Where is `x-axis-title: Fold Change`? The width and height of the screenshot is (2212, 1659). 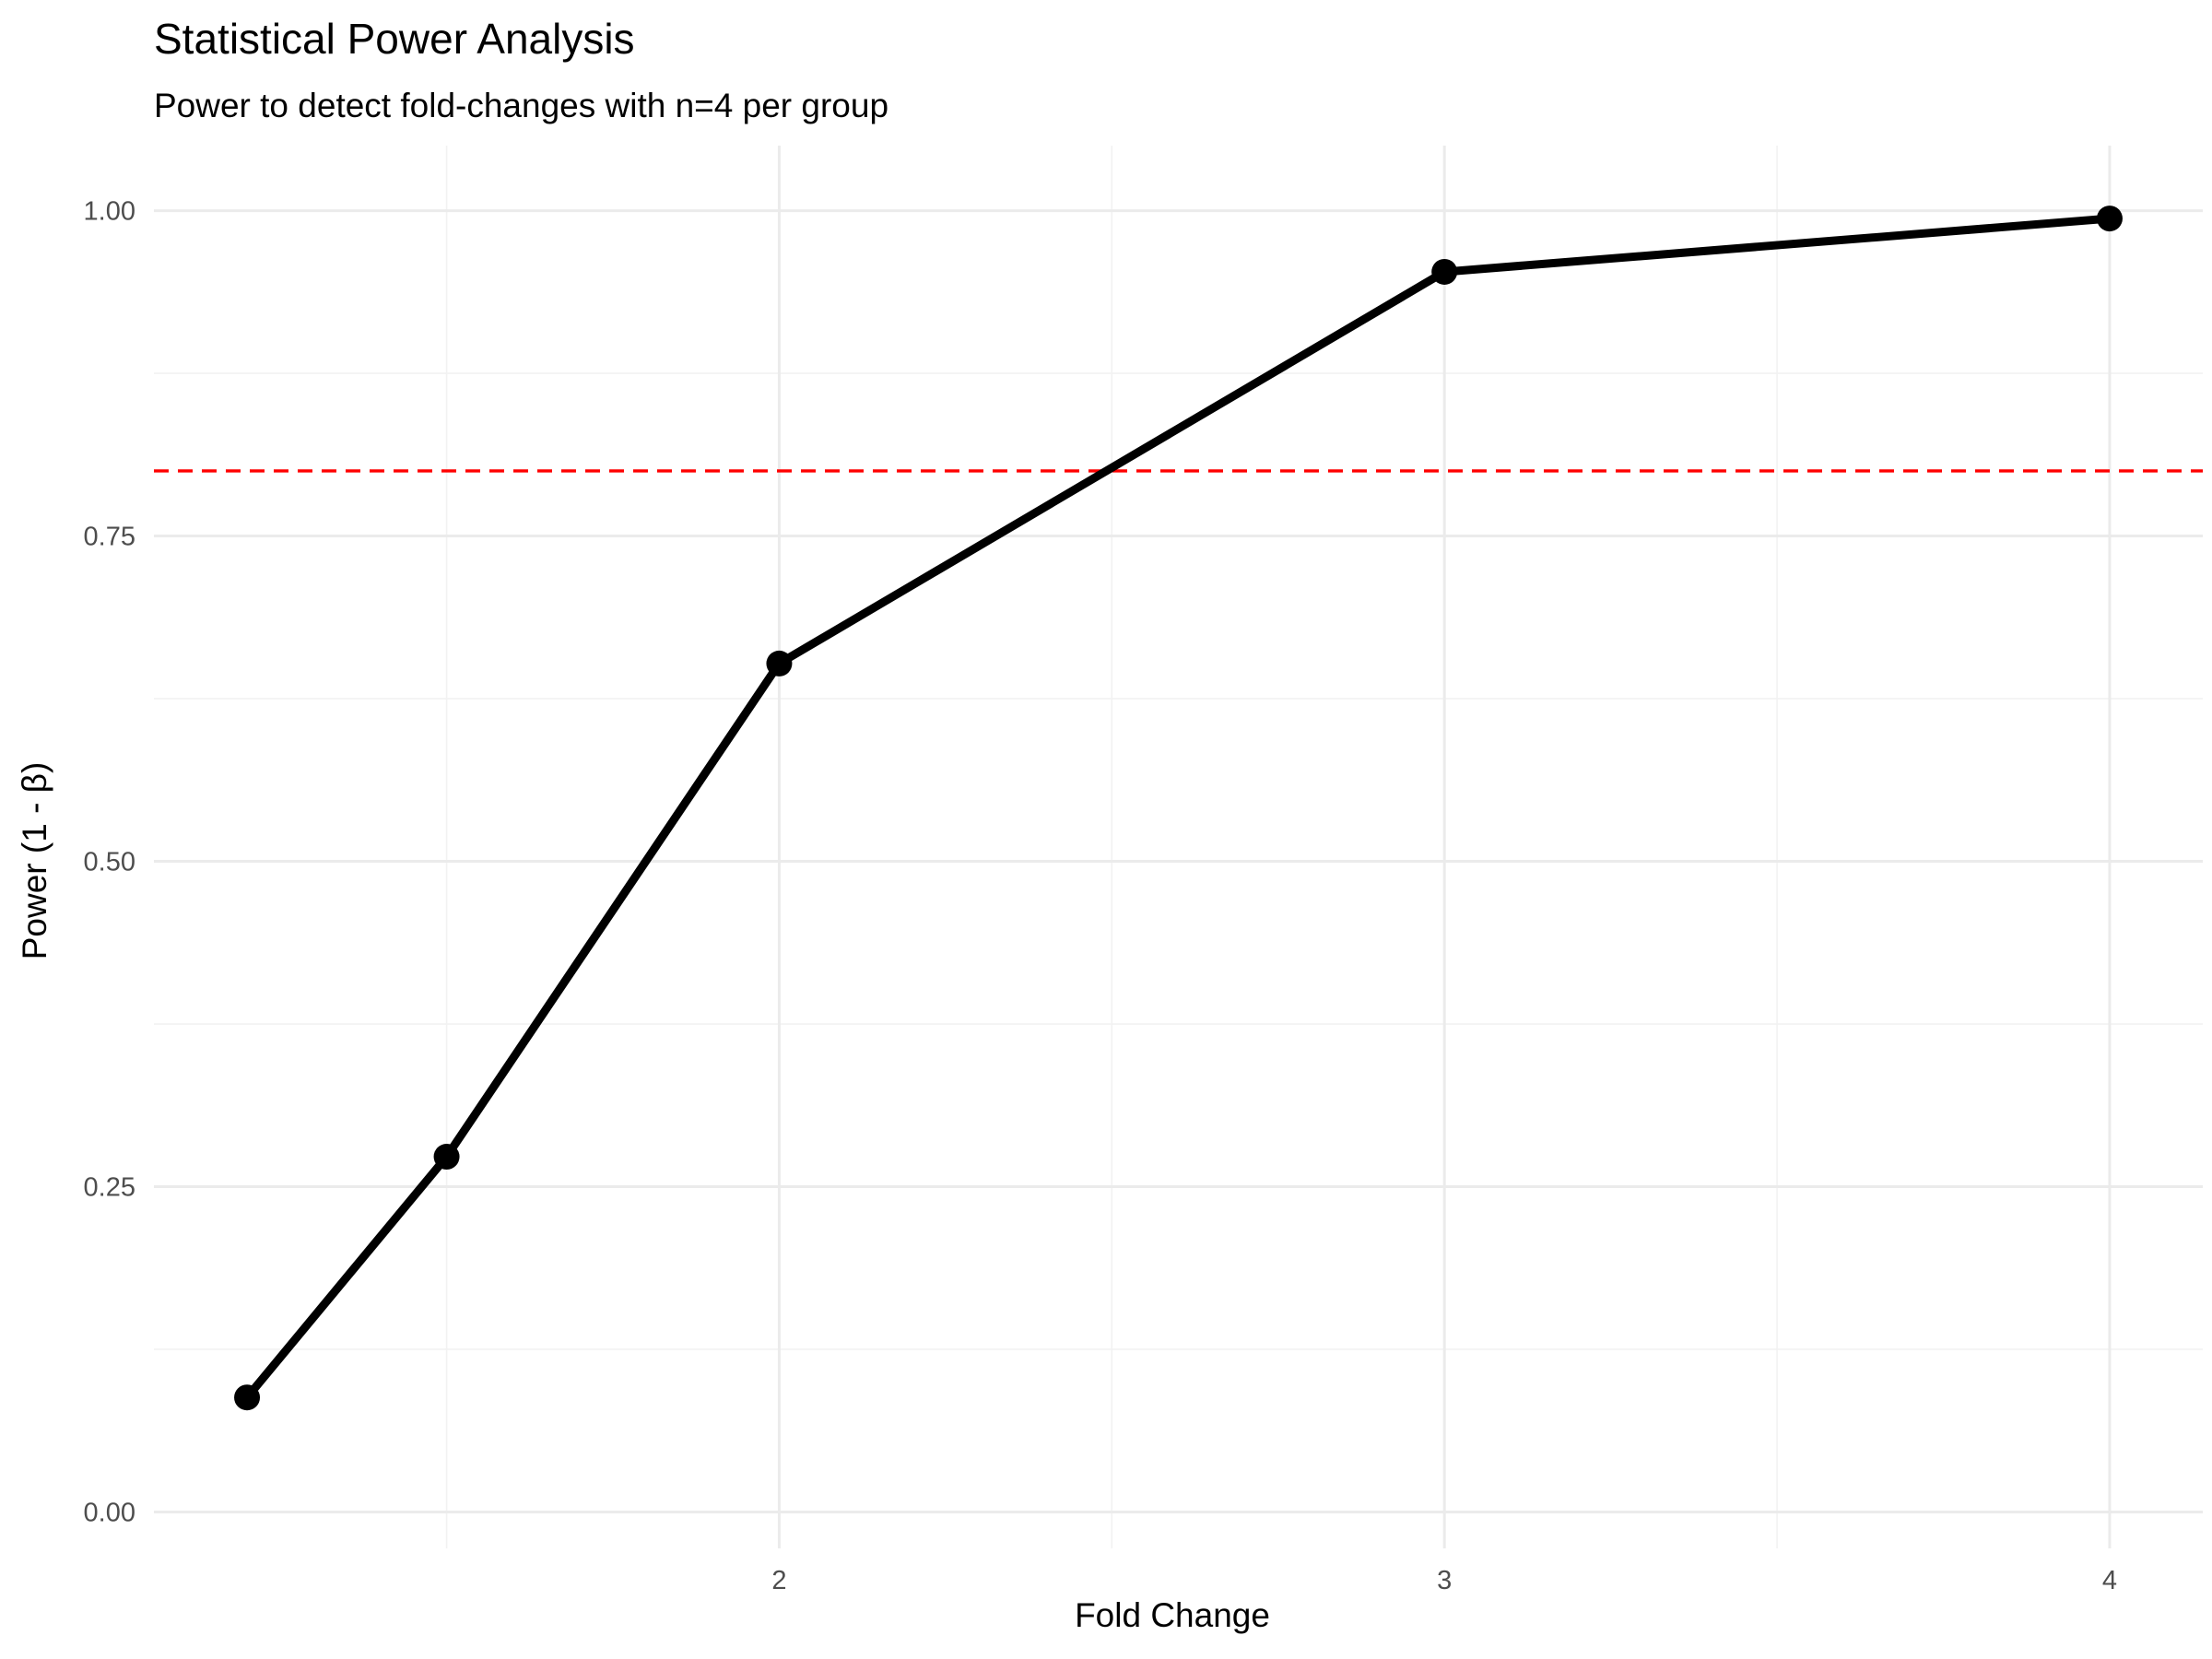
x-axis-title: Fold Change is located at coordinates (1172, 1615).